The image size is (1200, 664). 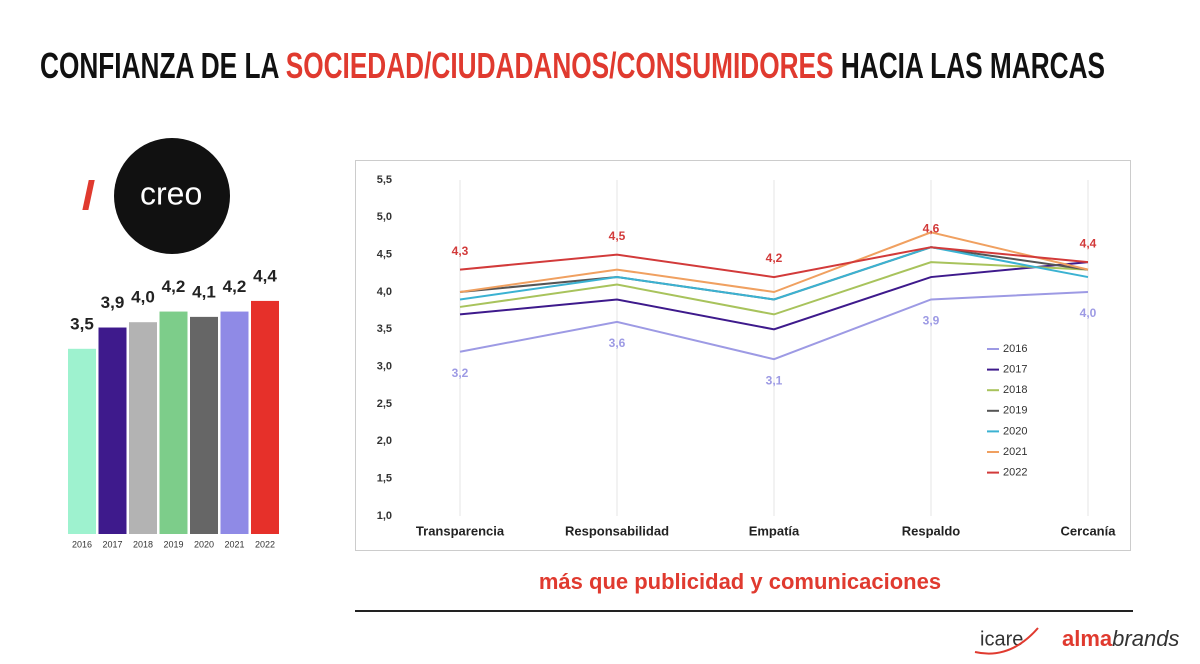 I want to click on y-tick-label: 4,0, so click(x=384, y=292).